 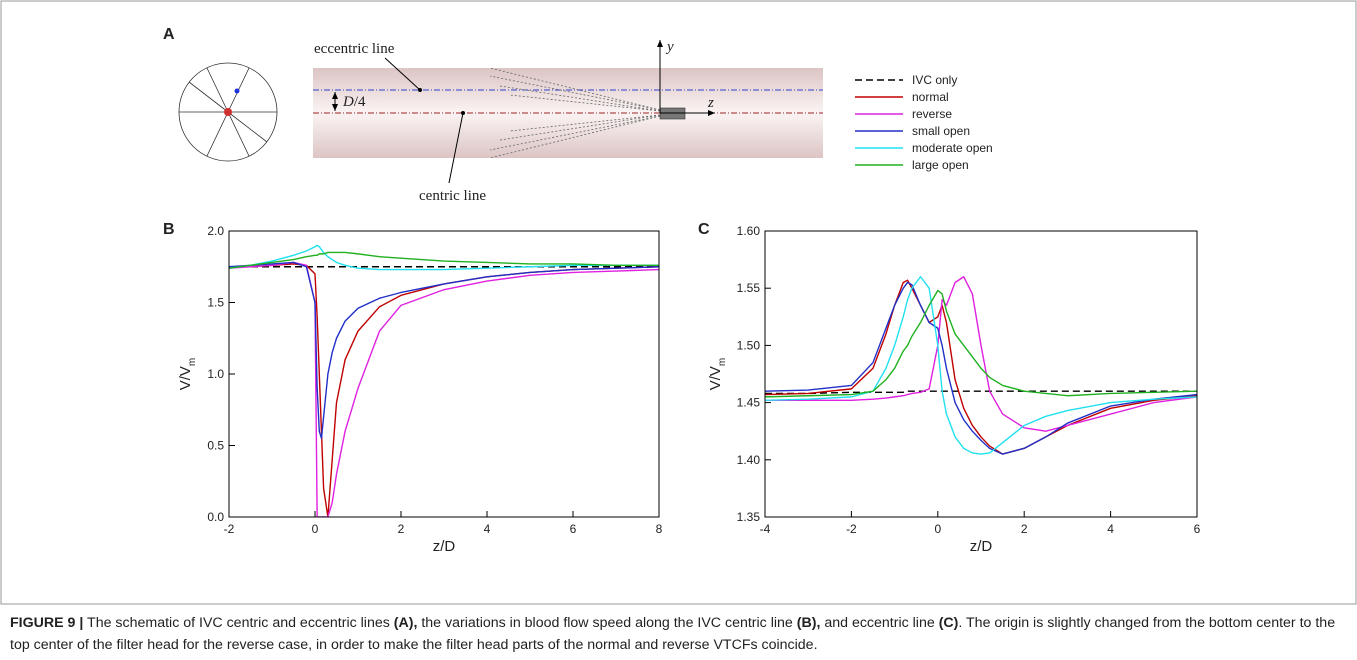 I want to click on axis-label: y, so click(x=669, y=47).